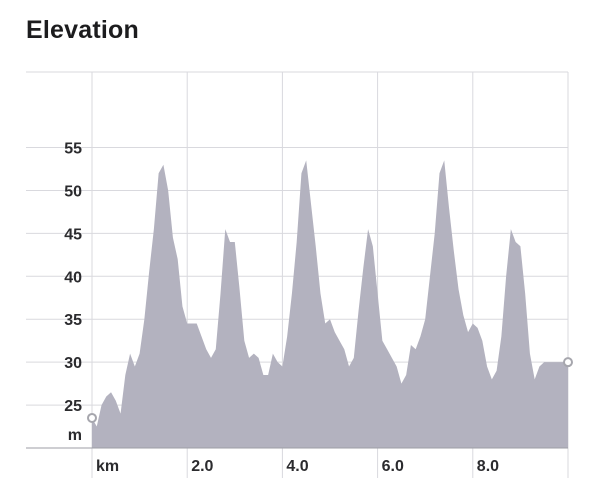 This screenshot has width=594, height=500. What do you see at coordinates (297, 466) in the screenshot?
I see `x-tick-label: 4.0` at bounding box center [297, 466].